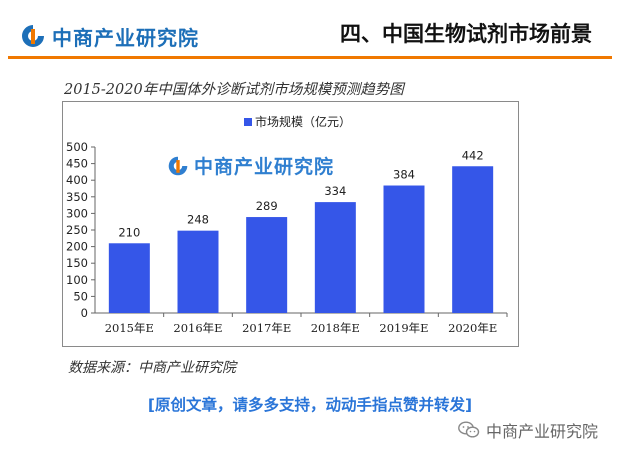 The height and width of the screenshot is (459, 620). Describe the element at coordinates (77, 197) in the screenshot. I see `y-tick-label: 350` at that location.